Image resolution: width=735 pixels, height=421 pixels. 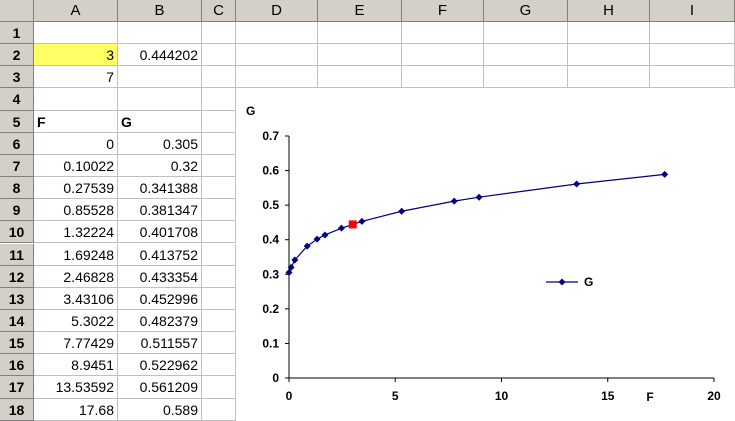 I want to click on row-header-1: 1, so click(x=17, y=33).